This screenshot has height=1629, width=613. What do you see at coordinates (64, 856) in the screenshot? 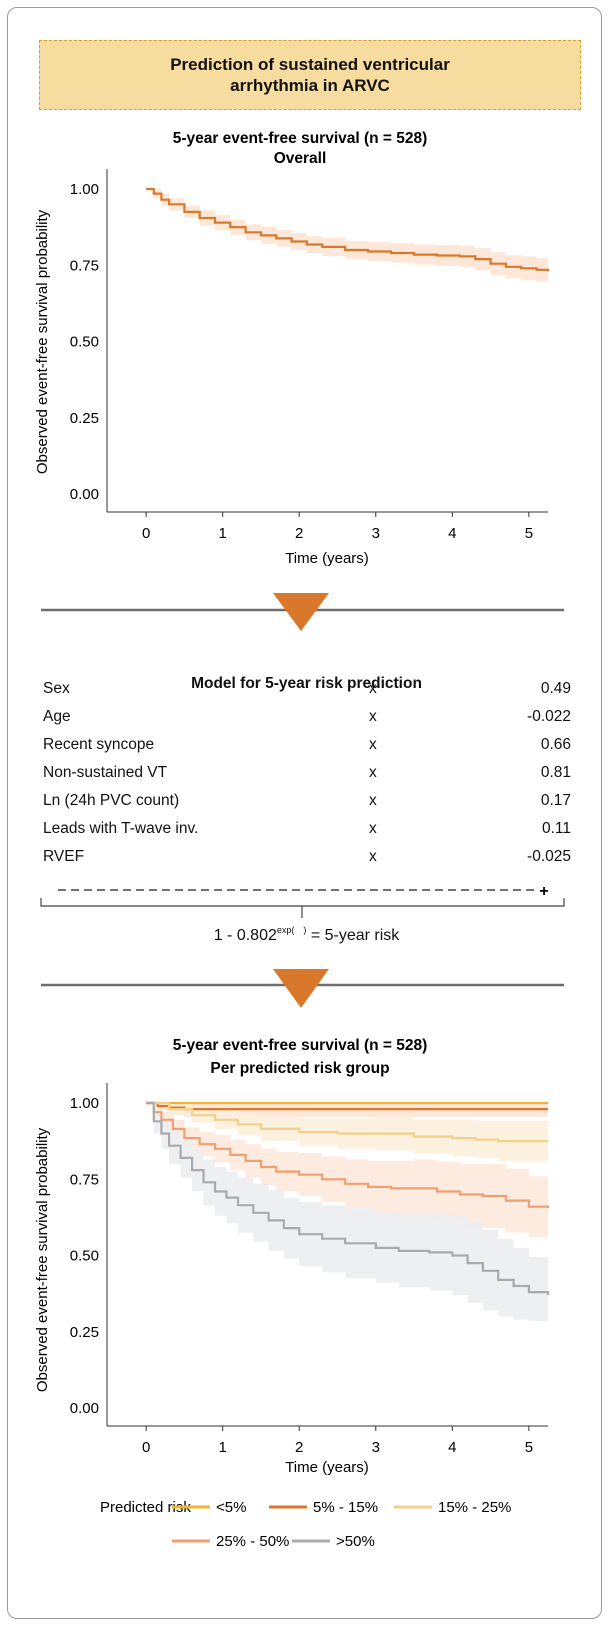
I see `model-row-label: RVEF` at bounding box center [64, 856].